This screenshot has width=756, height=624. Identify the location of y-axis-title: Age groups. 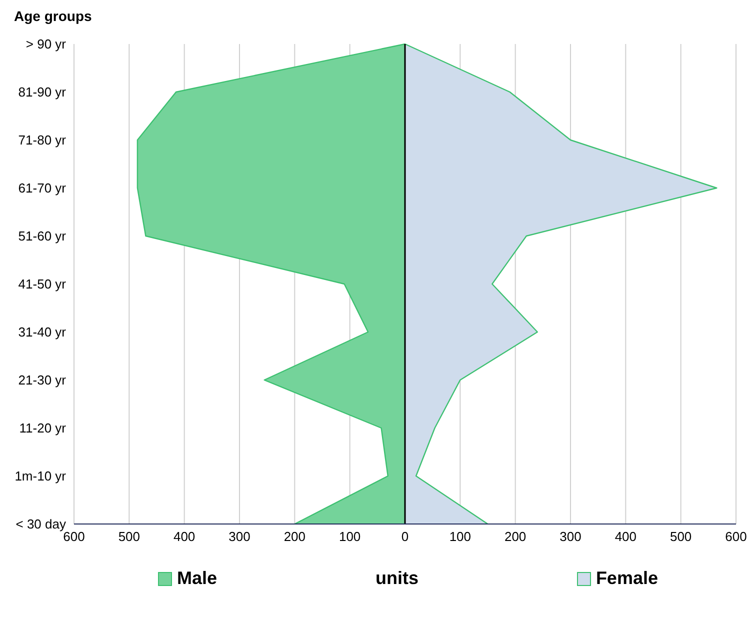
(53, 17).